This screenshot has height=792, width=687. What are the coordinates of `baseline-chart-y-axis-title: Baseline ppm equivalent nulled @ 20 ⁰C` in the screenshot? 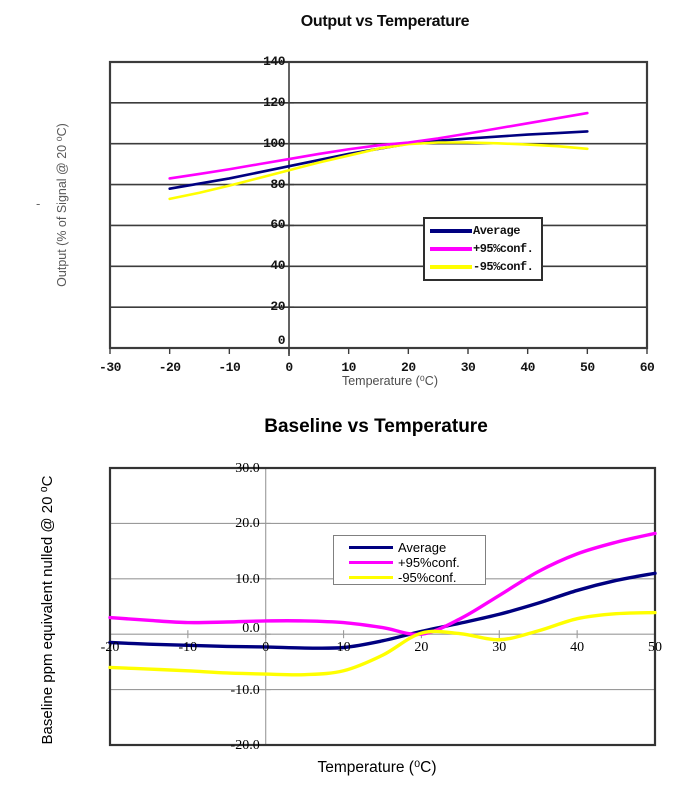 It's located at (47, 610).